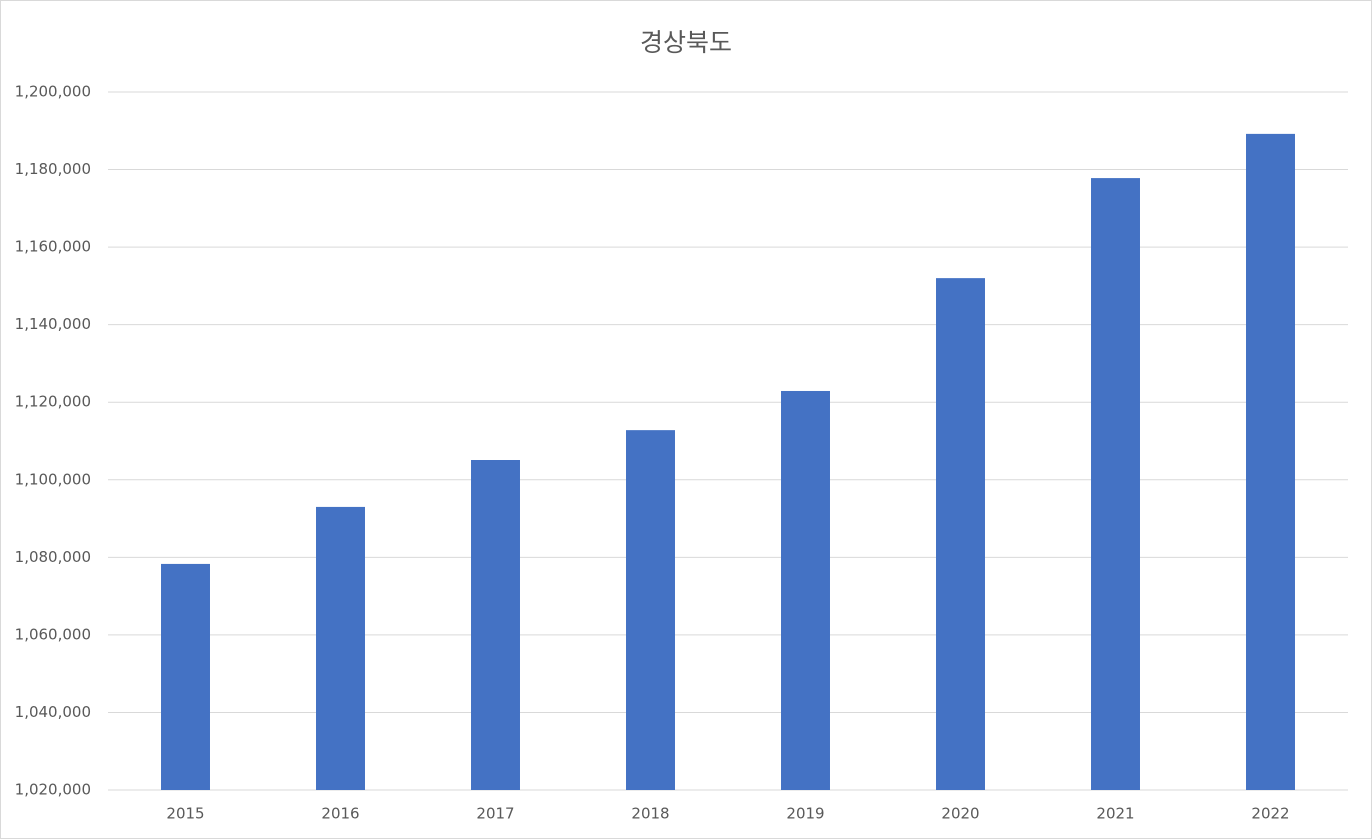 The image size is (1372, 839). What do you see at coordinates (53, 169) in the screenshot?
I see `y-tick-label: 1,180,000` at bounding box center [53, 169].